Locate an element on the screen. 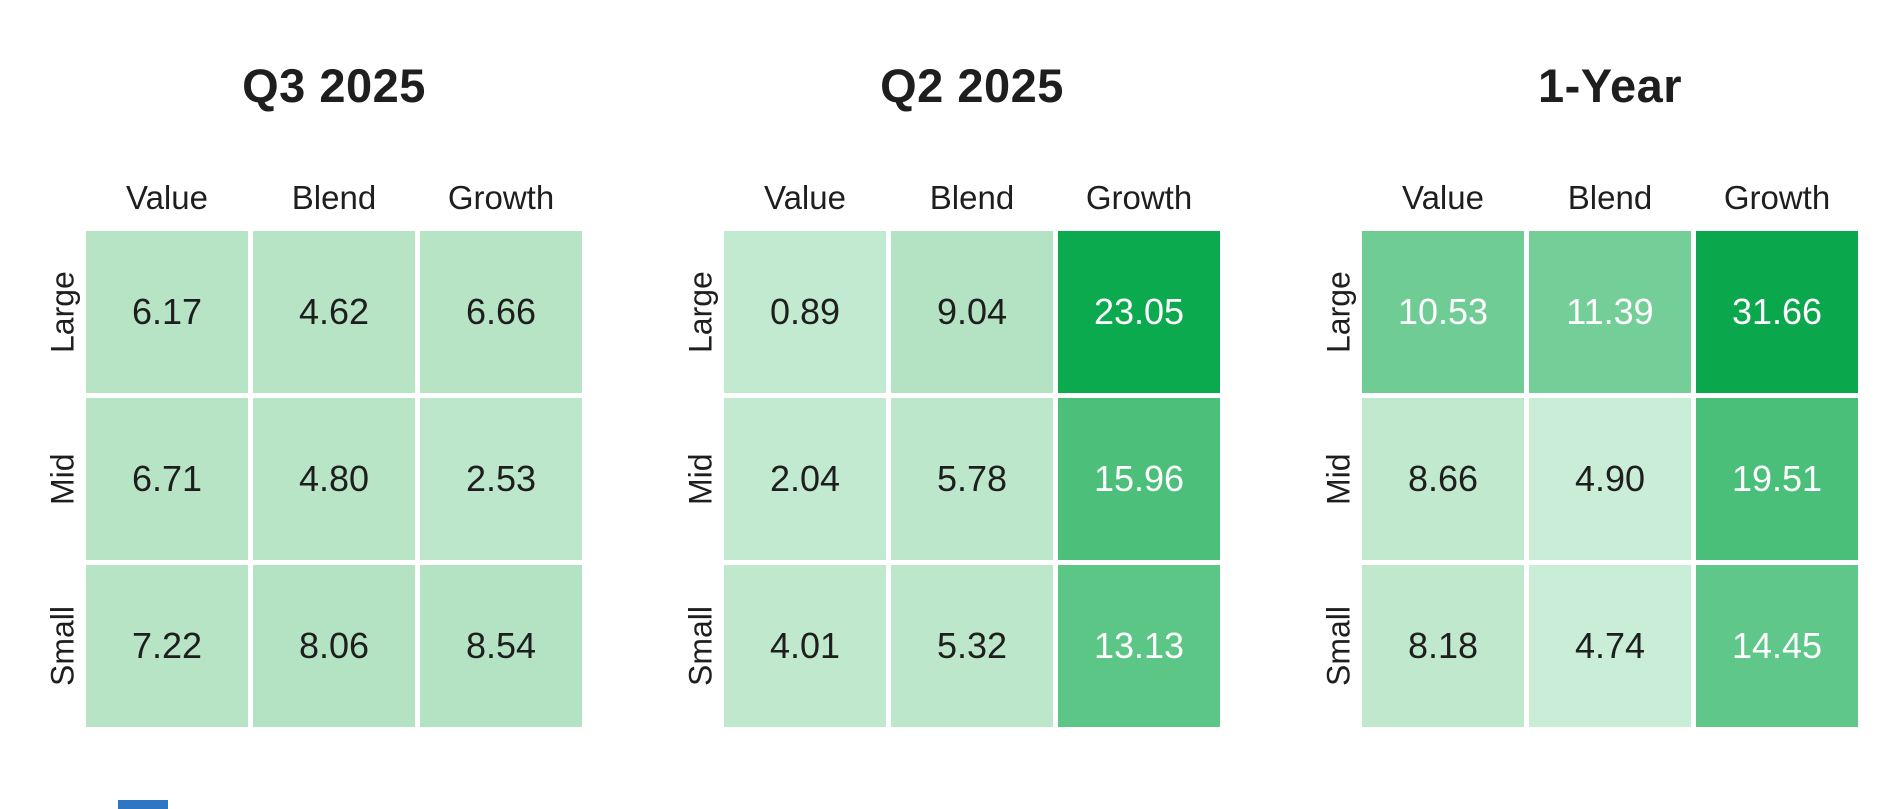 The width and height of the screenshot is (1896, 809). cell-mid-blend: 5.78 is located at coordinates (972, 479).